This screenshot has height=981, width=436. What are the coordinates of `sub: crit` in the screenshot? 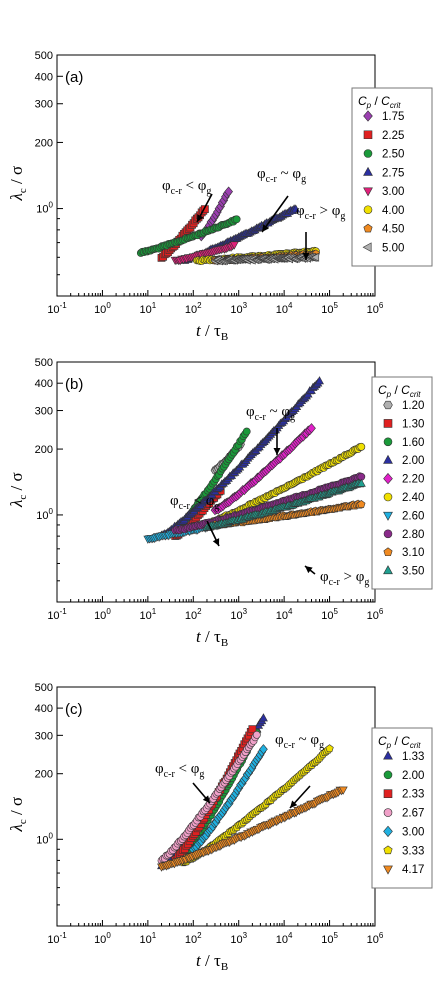 It's located at (415, 394).